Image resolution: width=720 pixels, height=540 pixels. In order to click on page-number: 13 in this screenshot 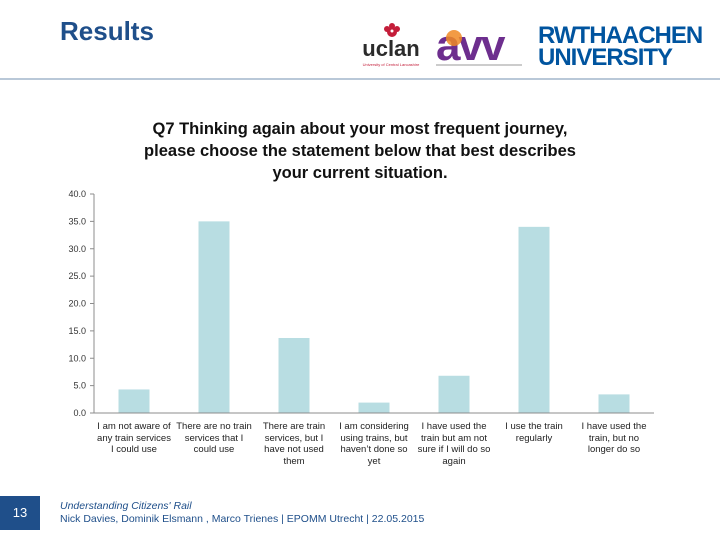, I will do `click(20, 513)`.